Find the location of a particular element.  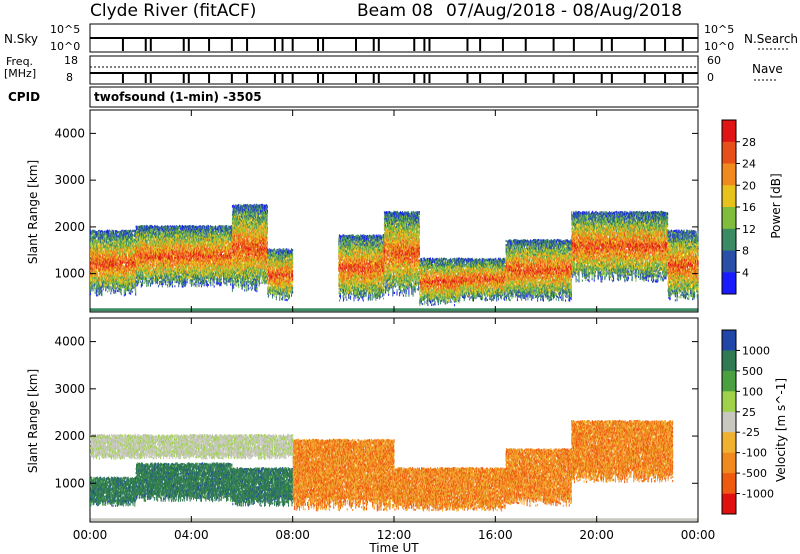

freq-strip-marks is located at coordinates (394, 74).